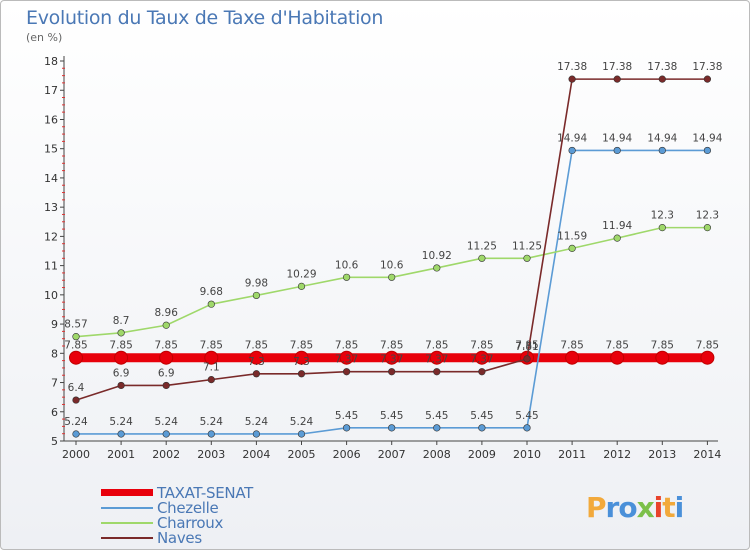 The image size is (750, 550). I want to click on legend-item-naves: Naves, so click(177, 538).